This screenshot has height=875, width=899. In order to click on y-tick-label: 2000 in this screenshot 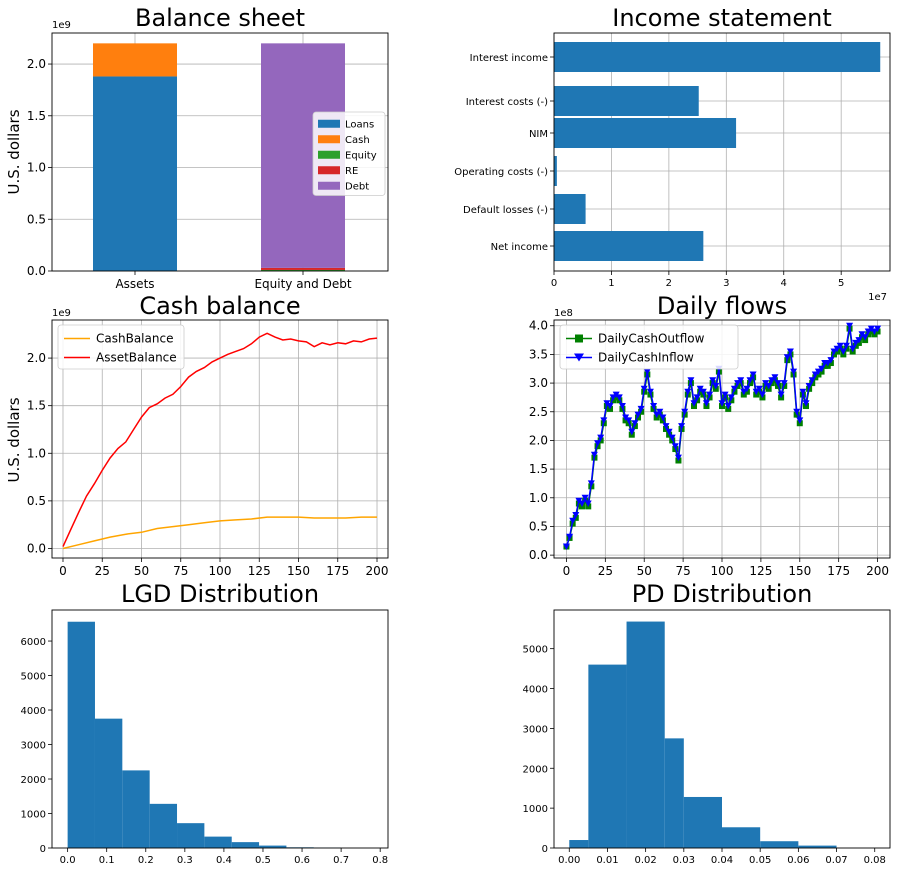, I will do `click(33, 780)`.